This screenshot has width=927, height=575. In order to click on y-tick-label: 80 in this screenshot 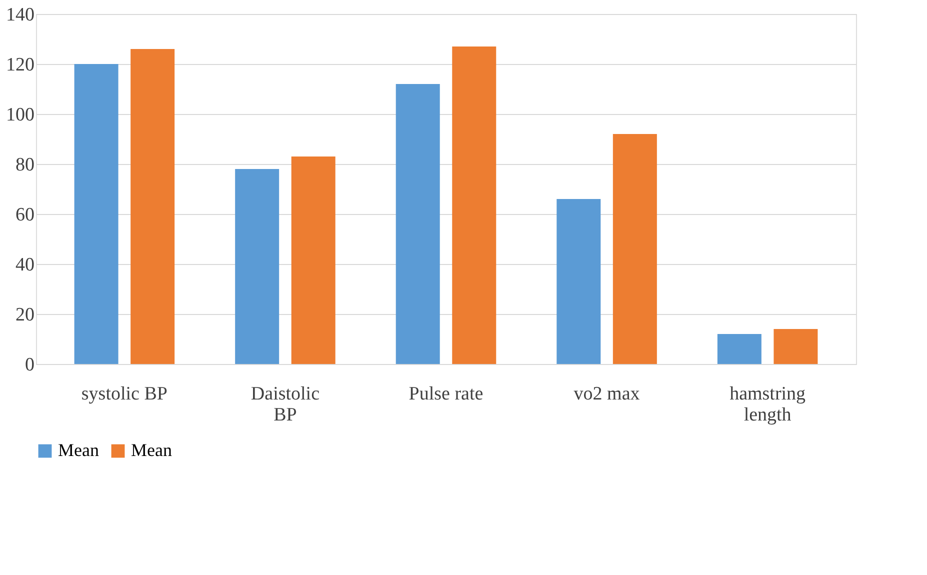, I will do `click(25, 165)`.